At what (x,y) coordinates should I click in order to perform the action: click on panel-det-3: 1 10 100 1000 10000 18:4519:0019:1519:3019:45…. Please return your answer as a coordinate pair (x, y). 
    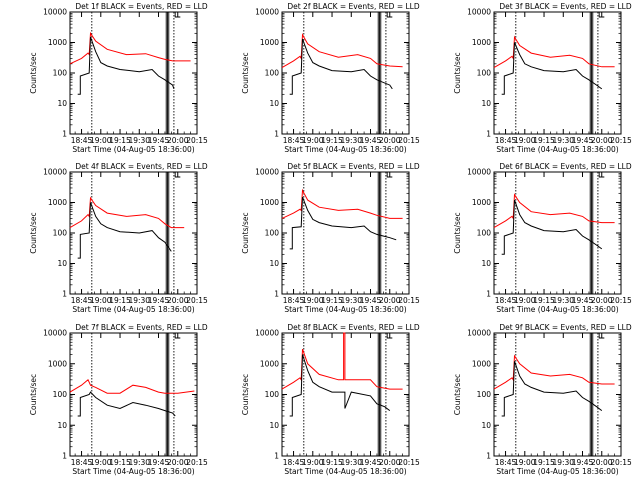
    Looking at the image, I should click on (542, 78).